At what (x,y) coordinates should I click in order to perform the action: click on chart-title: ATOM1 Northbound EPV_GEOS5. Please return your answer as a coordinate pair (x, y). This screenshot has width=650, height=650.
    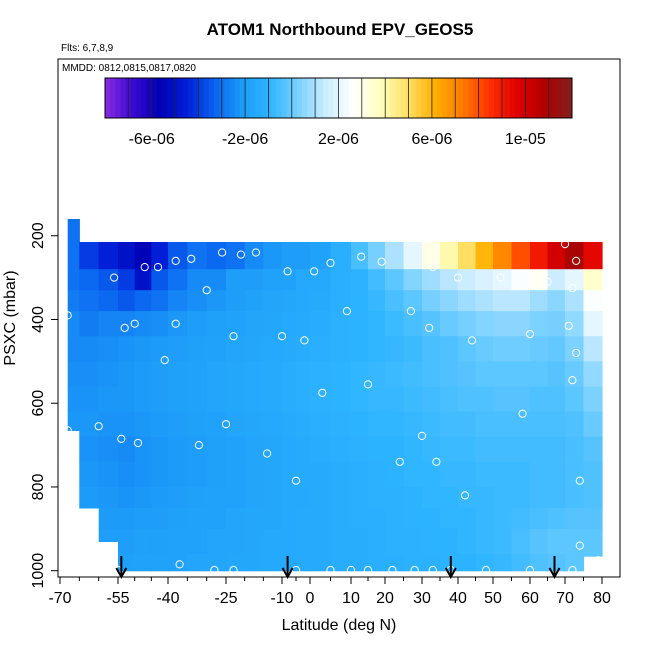
    Looking at the image, I should click on (340, 29).